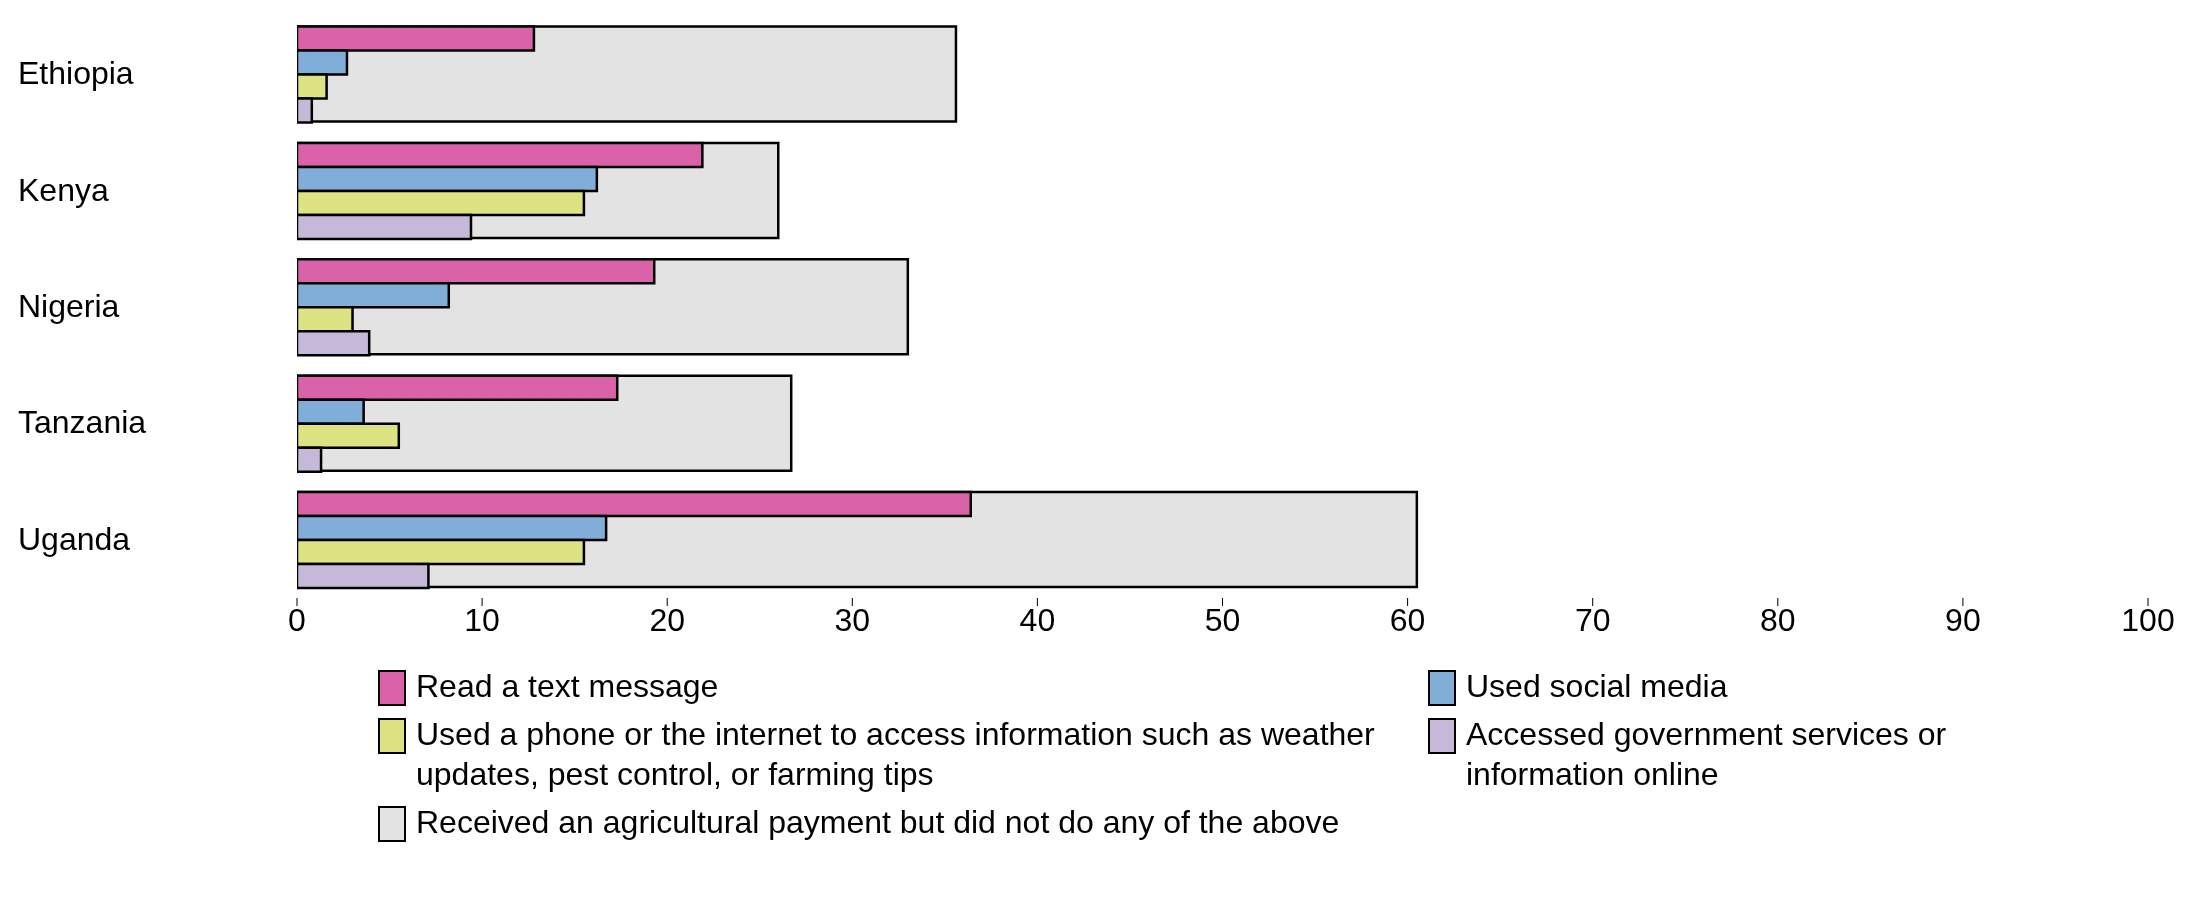 The width and height of the screenshot is (2202, 921). Describe the element at coordinates (82, 422) in the screenshot. I see `y-tick-label: Tanzania` at that location.